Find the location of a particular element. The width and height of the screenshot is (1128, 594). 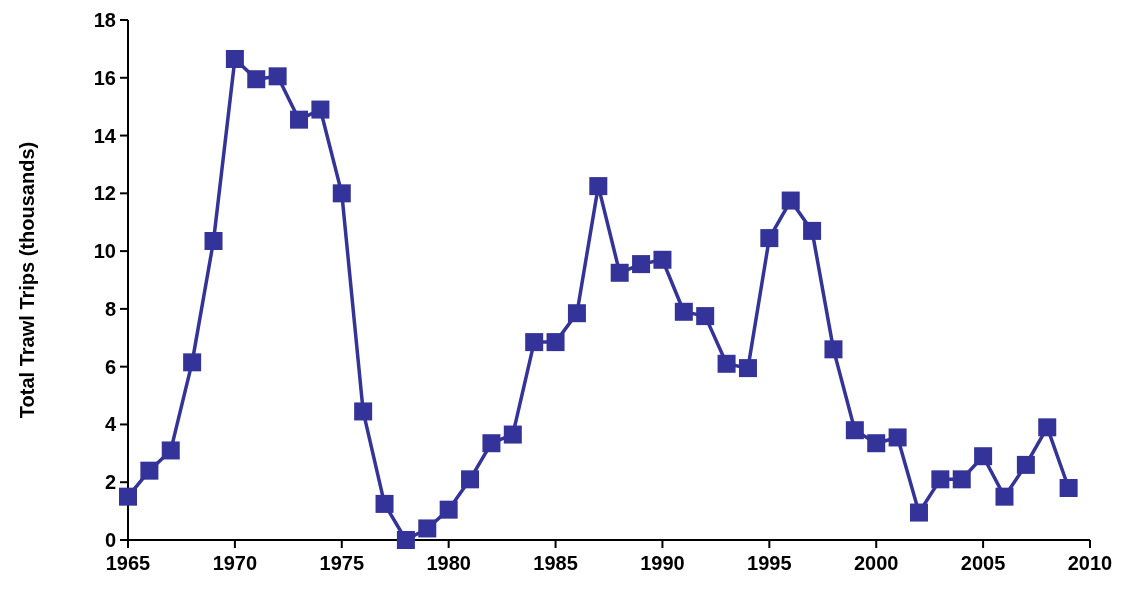

y-tick-label: 4 is located at coordinates (110, 424).